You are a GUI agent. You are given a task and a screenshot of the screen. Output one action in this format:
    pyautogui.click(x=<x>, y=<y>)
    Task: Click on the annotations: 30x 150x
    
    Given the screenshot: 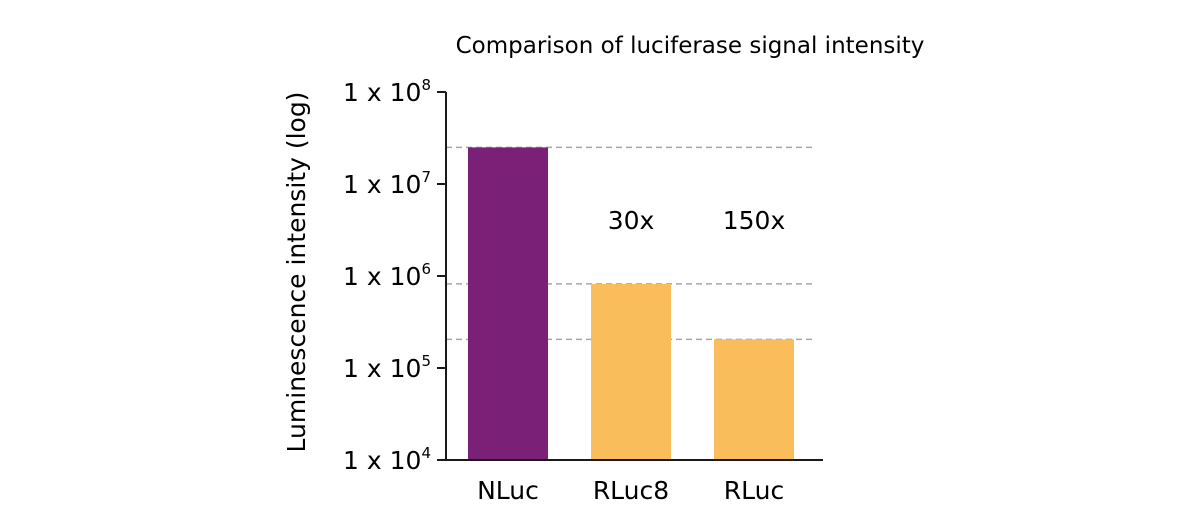 What is the action you would take?
    pyautogui.click(x=697, y=220)
    